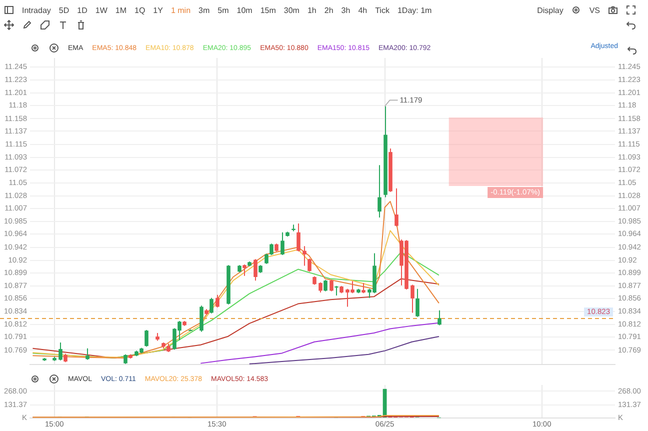  I want to click on text: 15m, so click(268, 10).